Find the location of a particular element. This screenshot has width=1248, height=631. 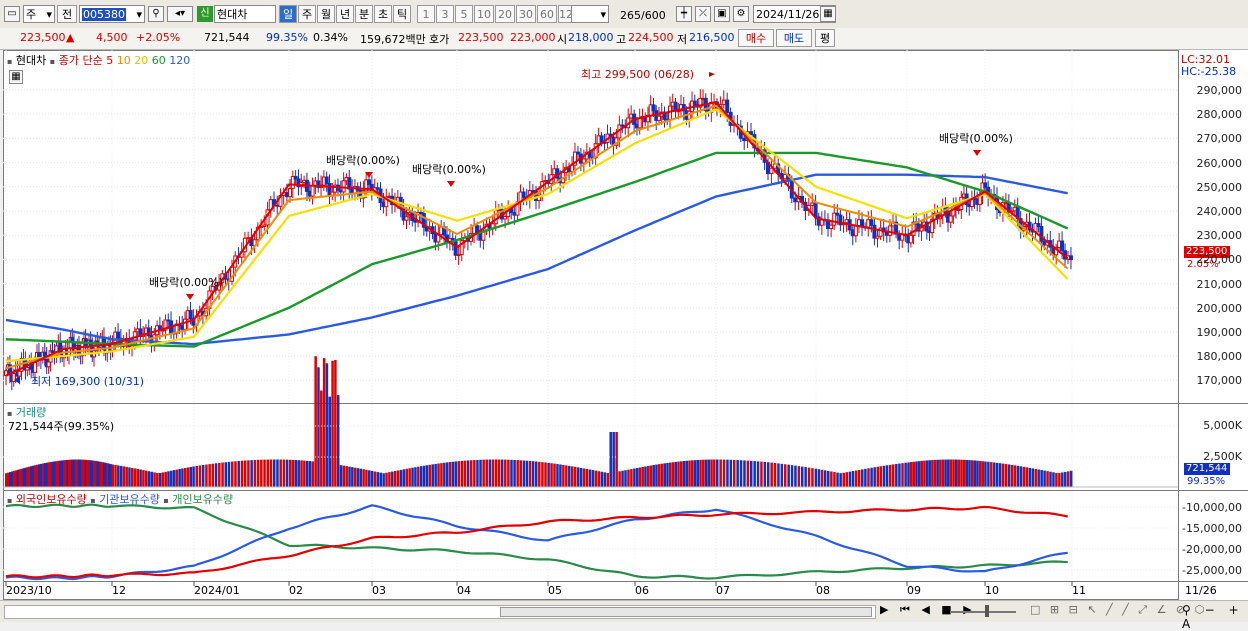

eval-button: 평 is located at coordinates (825, 38).